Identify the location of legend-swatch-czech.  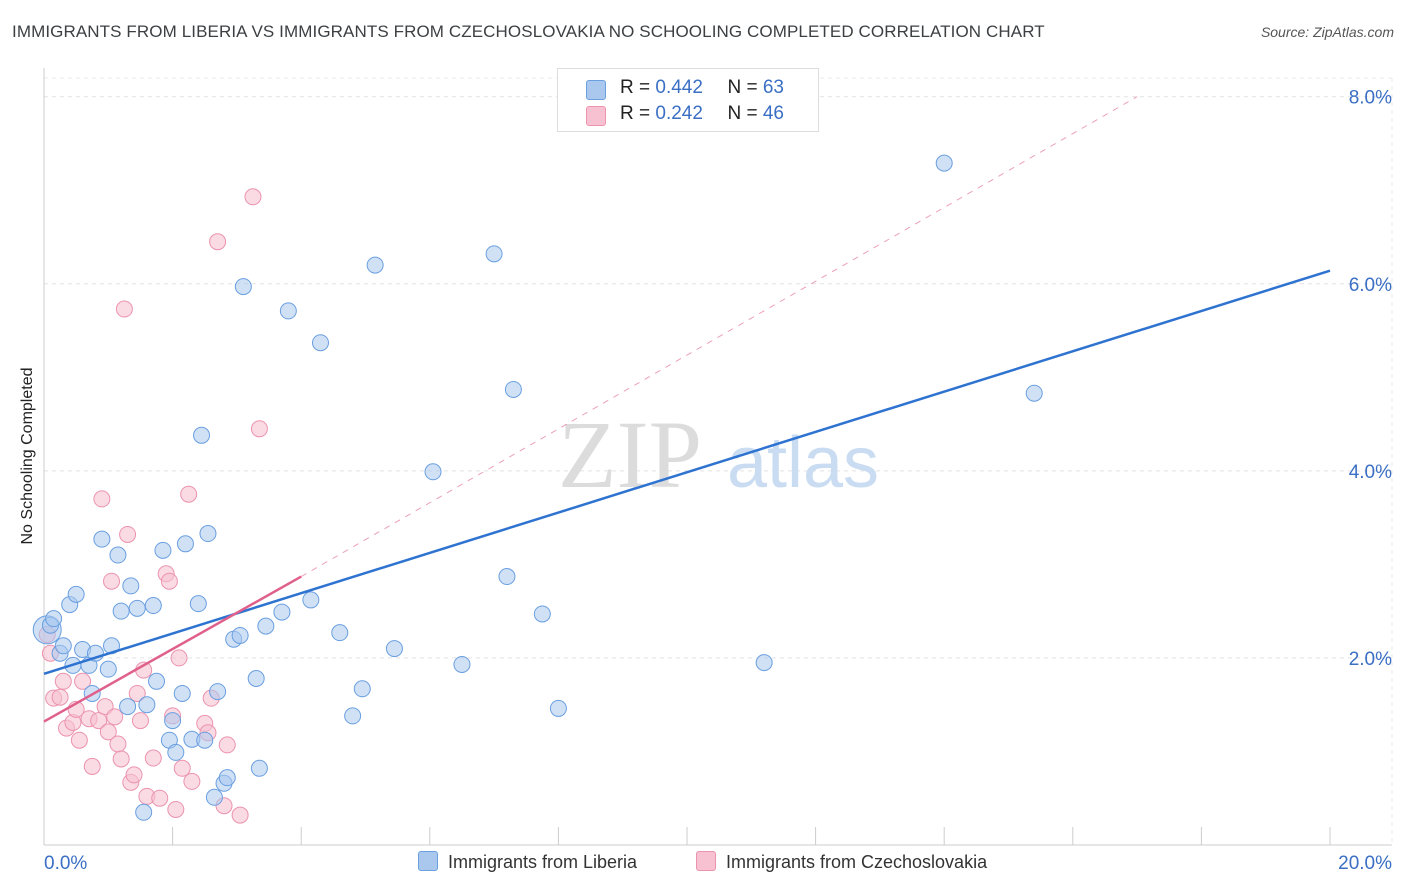
(596, 116).